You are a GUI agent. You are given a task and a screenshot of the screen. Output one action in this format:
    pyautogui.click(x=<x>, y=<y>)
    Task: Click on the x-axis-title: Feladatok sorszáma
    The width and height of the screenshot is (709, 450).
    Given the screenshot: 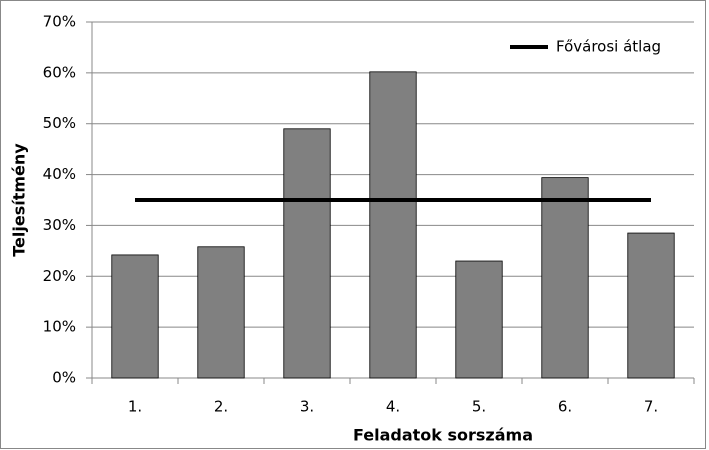 What is the action you would take?
    pyautogui.click(x=443, y=435)
    